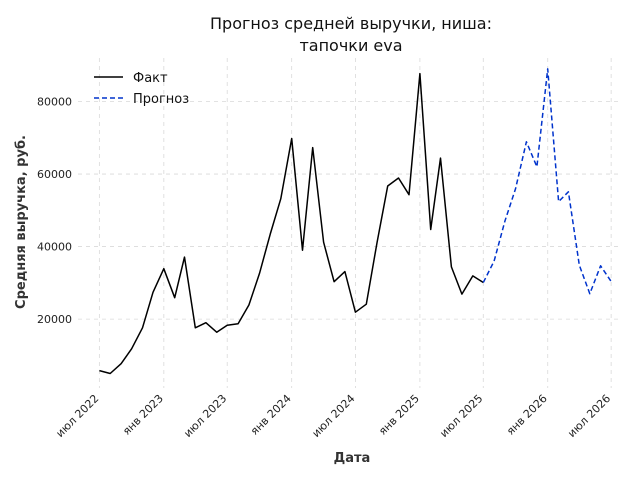  Describe the element at coordinates (352, 458) in the screenshot. I see `x-axis-label: Дата` at that location.